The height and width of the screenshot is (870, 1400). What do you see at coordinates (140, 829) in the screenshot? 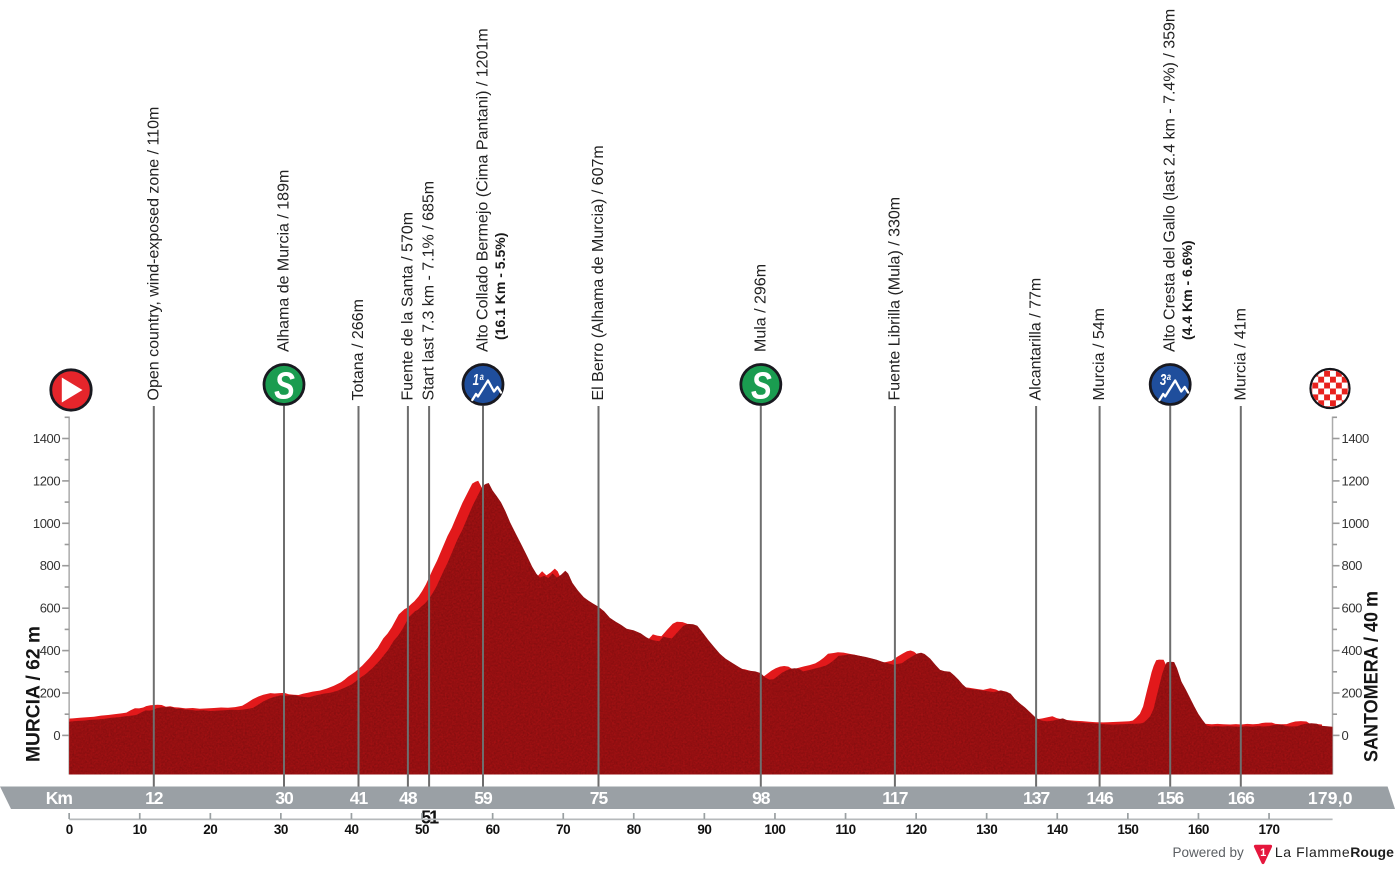
I see `svg-text: 10` at bounding box center [140, 829].